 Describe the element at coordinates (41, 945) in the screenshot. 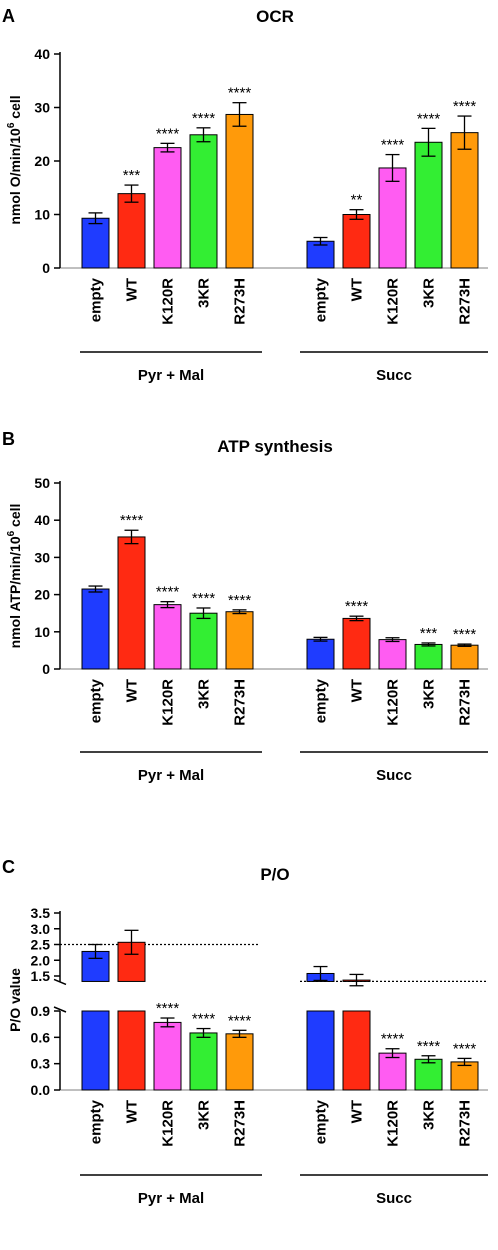

I see `y-tick-label: 2.5` at that location.